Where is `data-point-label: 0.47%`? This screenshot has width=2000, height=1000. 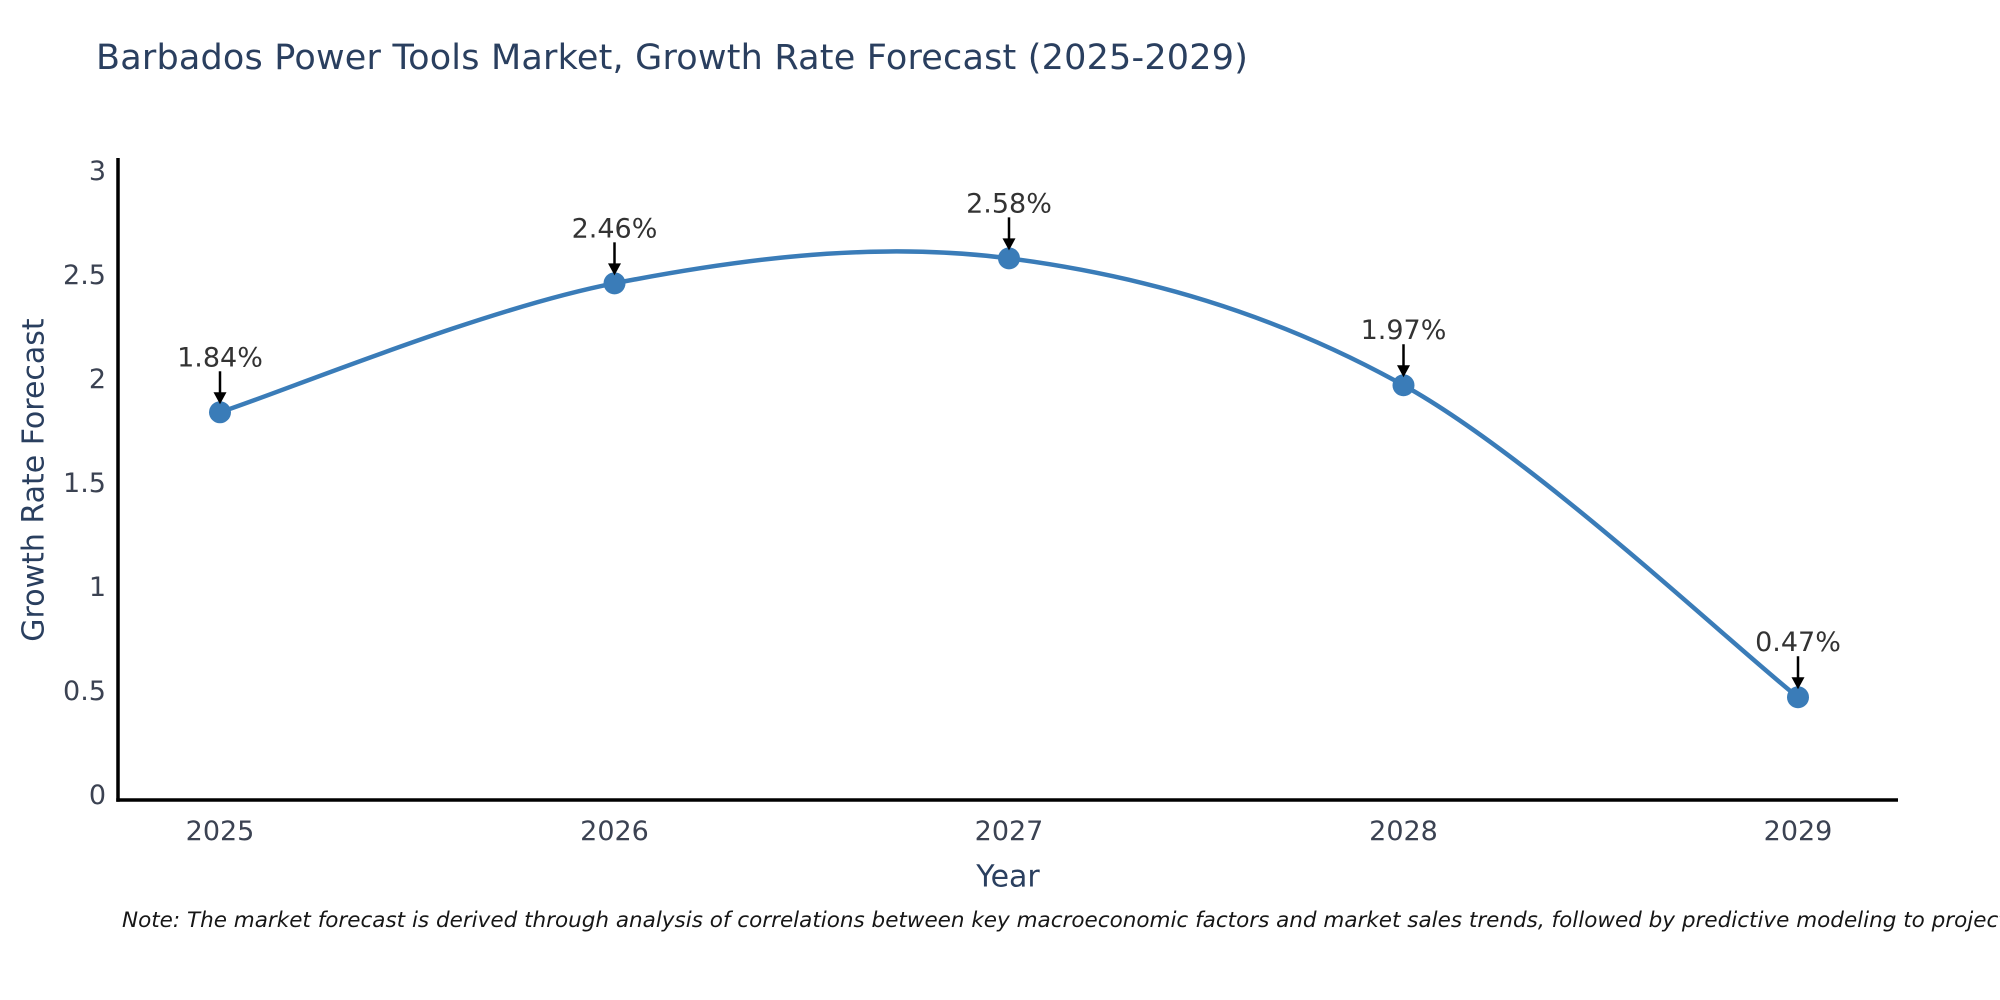 data-point-label: 0.47% is located at coordinates (1798, 642).